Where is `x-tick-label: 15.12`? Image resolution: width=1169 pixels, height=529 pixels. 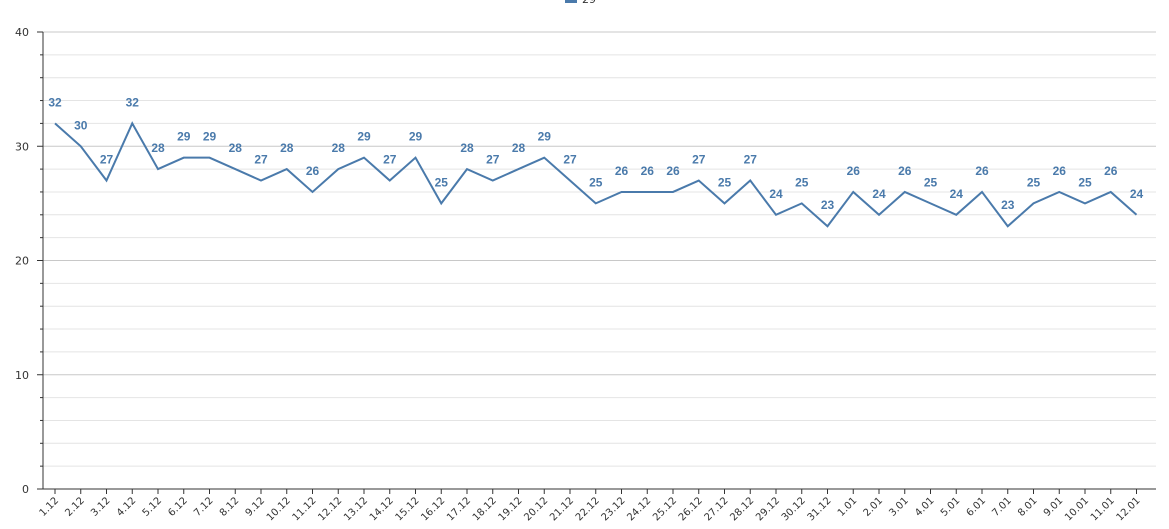 x-tick-label: 15.12 is located at coordinates (408, 509).